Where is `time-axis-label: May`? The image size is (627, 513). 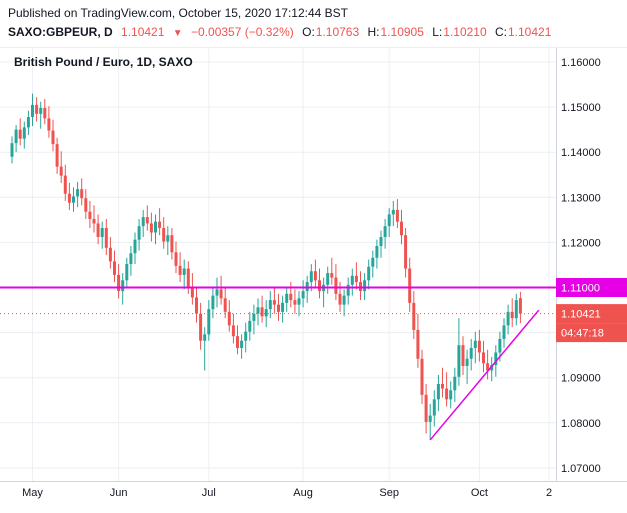
time-axis-label: May is located at coordinates (32, 493).